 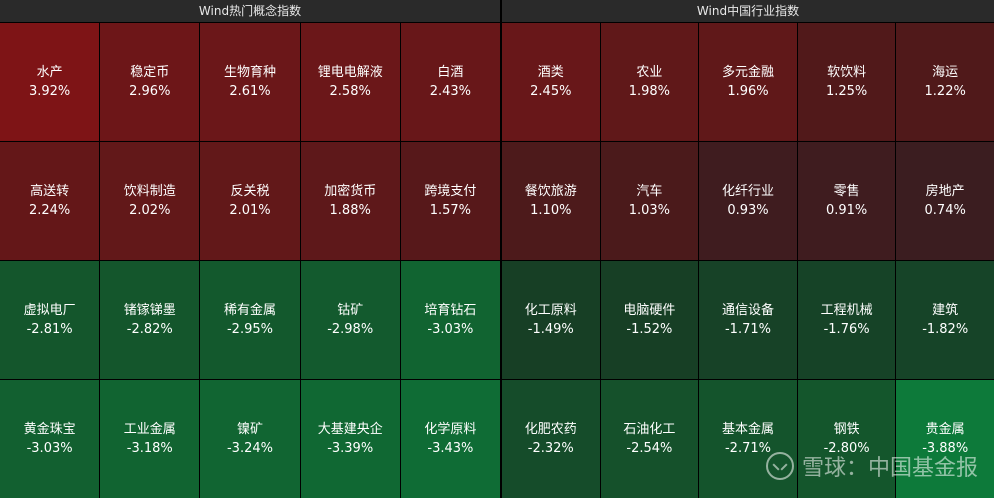 I want to click on tile-change-pct: -2.32%, so click(x=550, y=448).